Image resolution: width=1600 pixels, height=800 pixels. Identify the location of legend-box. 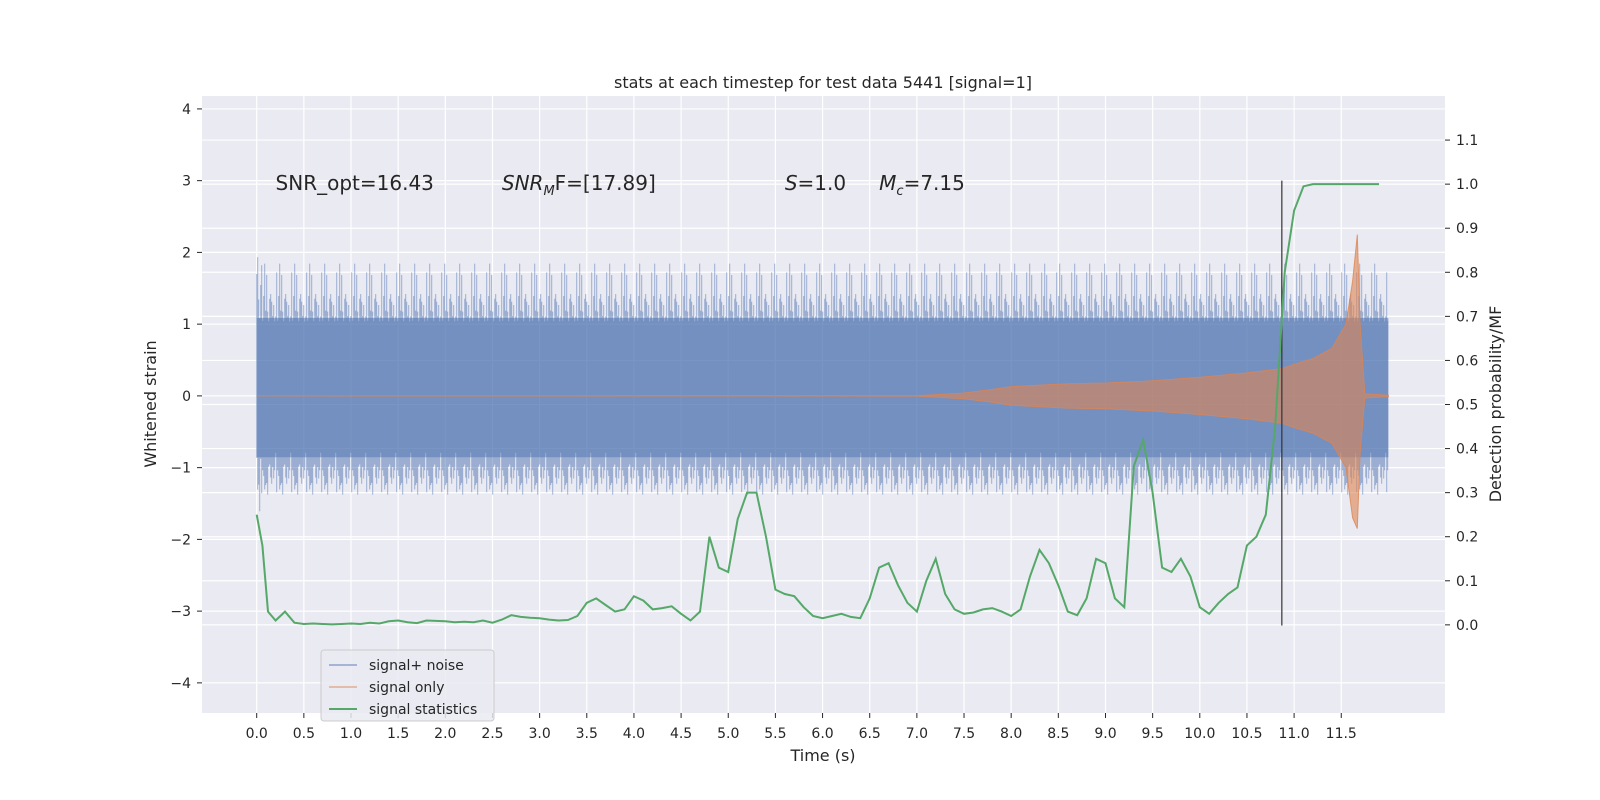
(407, 685).